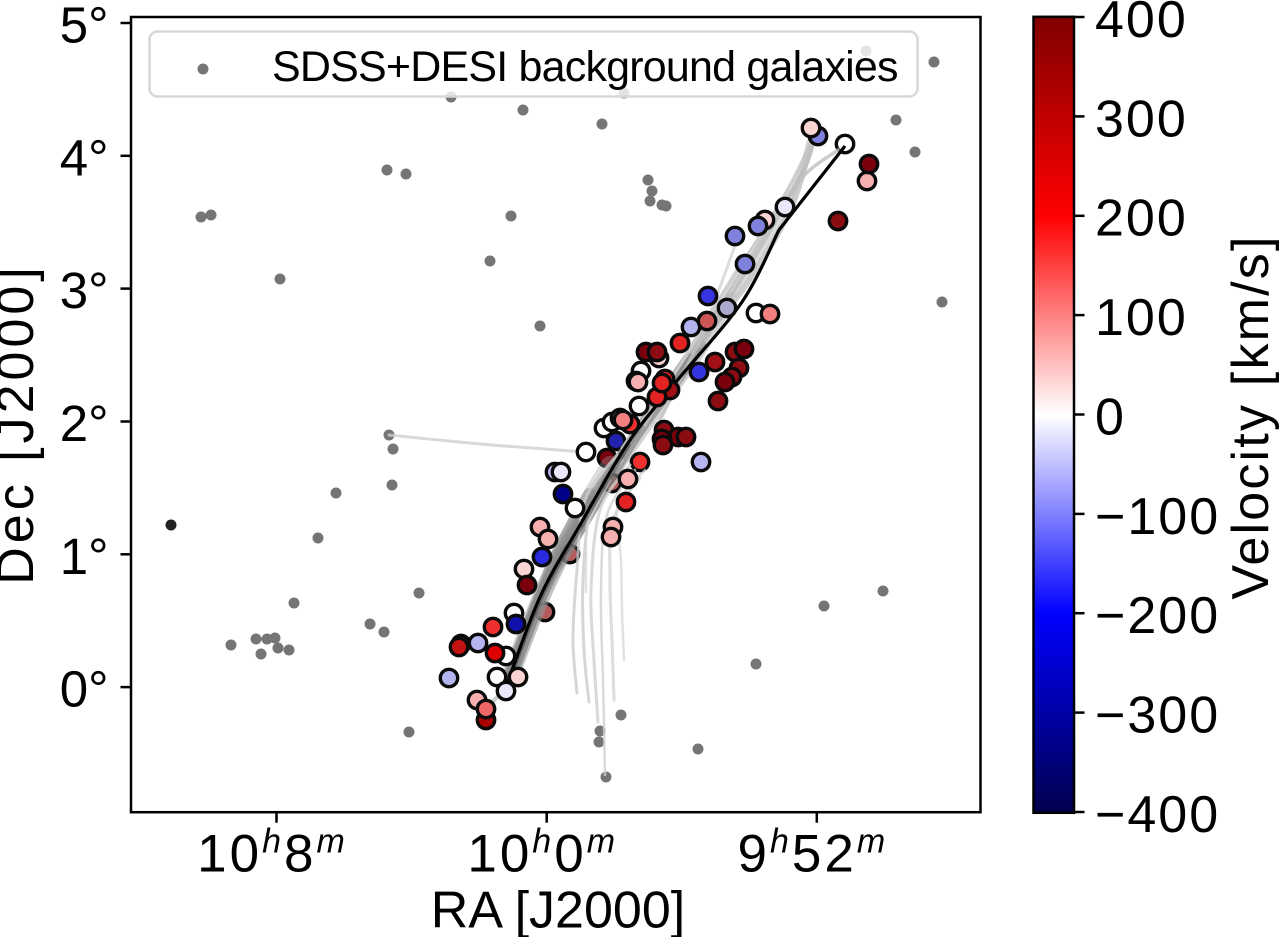 This screenshot has width=1280, height=937. I want to click on svg-text: −100, so click(1157, 517).